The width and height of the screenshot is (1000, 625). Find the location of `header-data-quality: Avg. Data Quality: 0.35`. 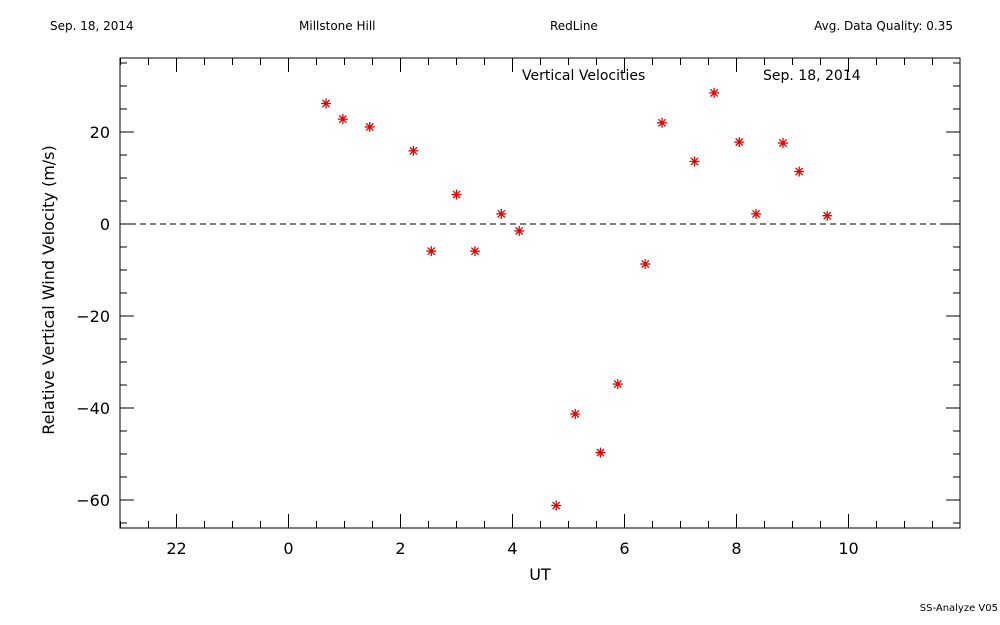

header-data-quality: Avg. Data Quality: 0.35 is located at coordinates (883, 26).